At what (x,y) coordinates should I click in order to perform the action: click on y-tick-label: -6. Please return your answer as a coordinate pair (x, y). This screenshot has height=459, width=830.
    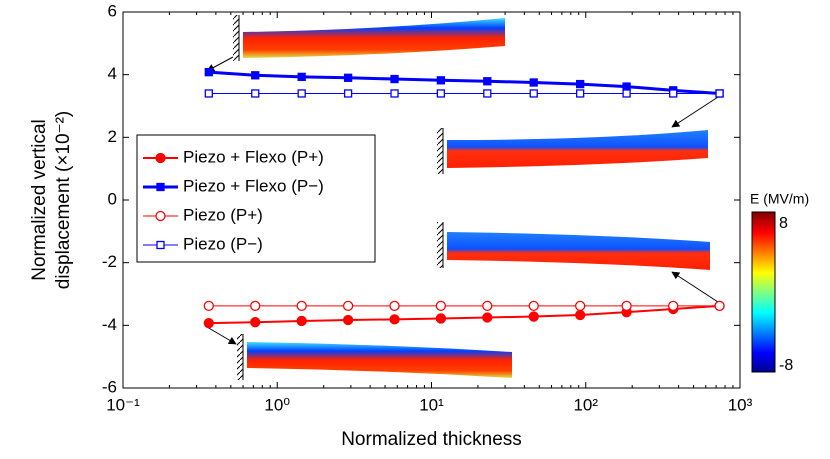
    Looking at the image, I should click on (109, 386).